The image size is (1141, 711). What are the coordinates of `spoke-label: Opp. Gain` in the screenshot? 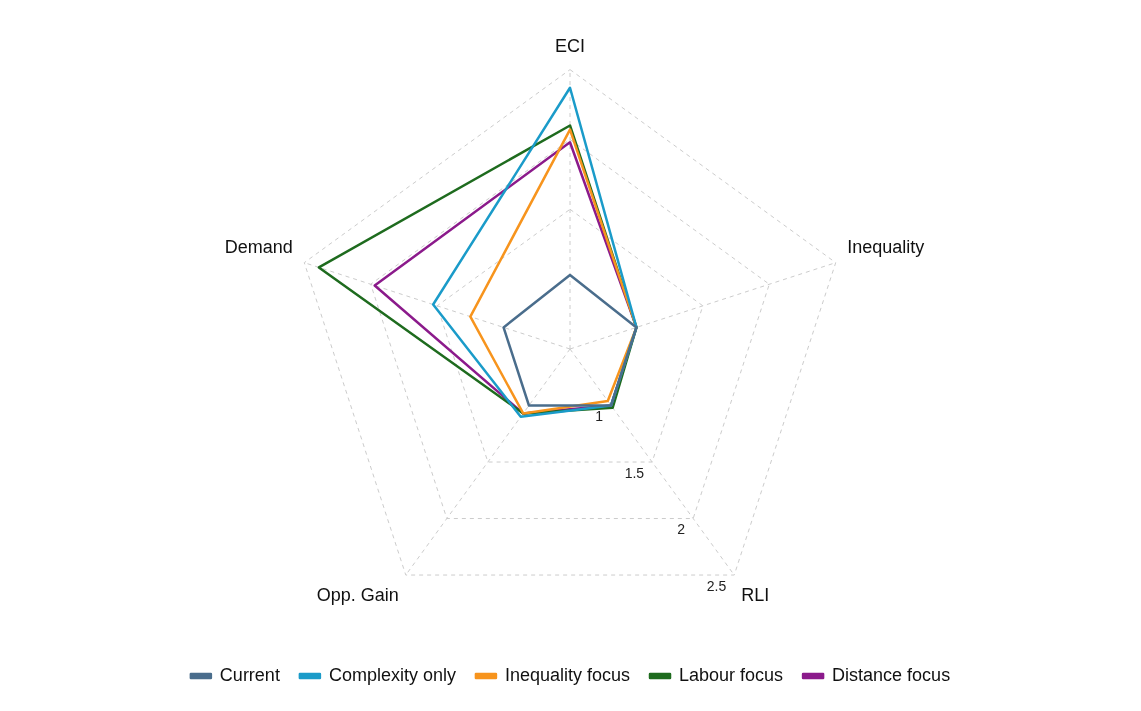 It's located at (357, 594).